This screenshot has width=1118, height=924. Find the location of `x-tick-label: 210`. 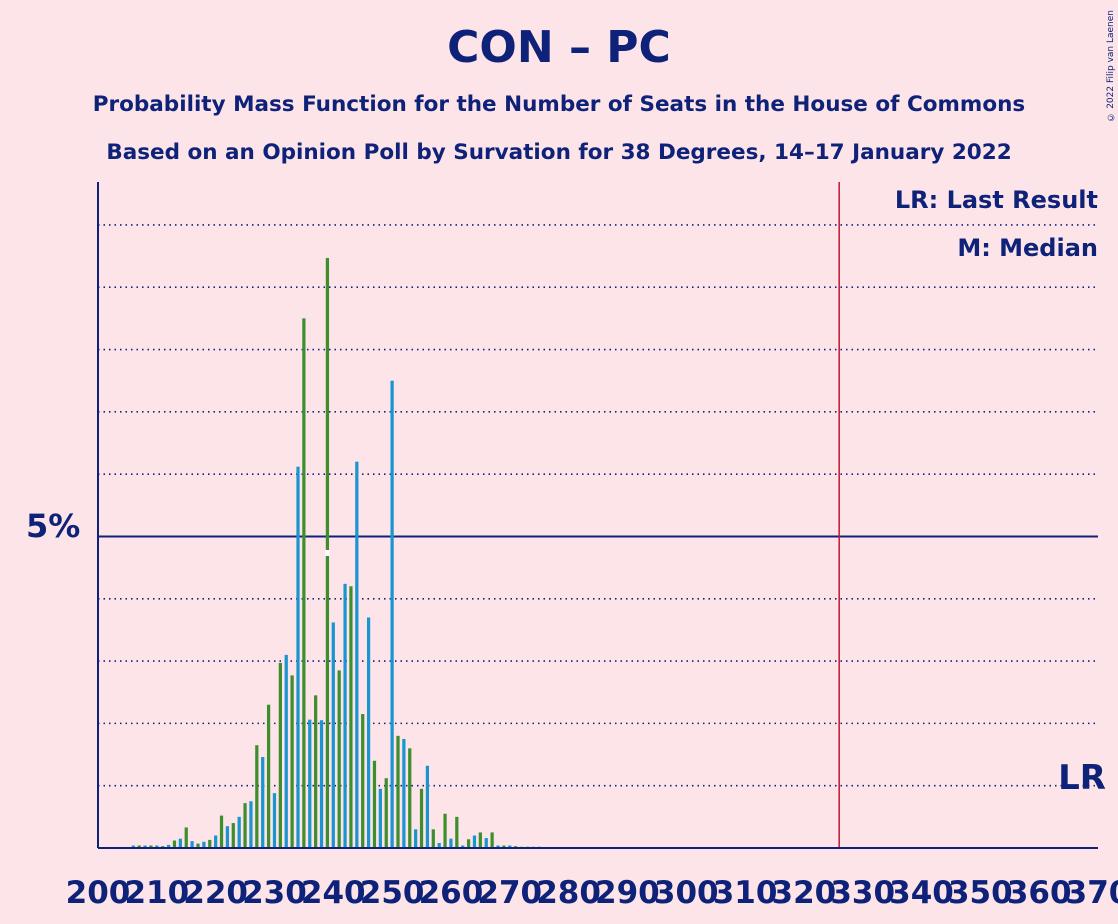

x-tick-label: 210 is located at coordinates (156, 893).